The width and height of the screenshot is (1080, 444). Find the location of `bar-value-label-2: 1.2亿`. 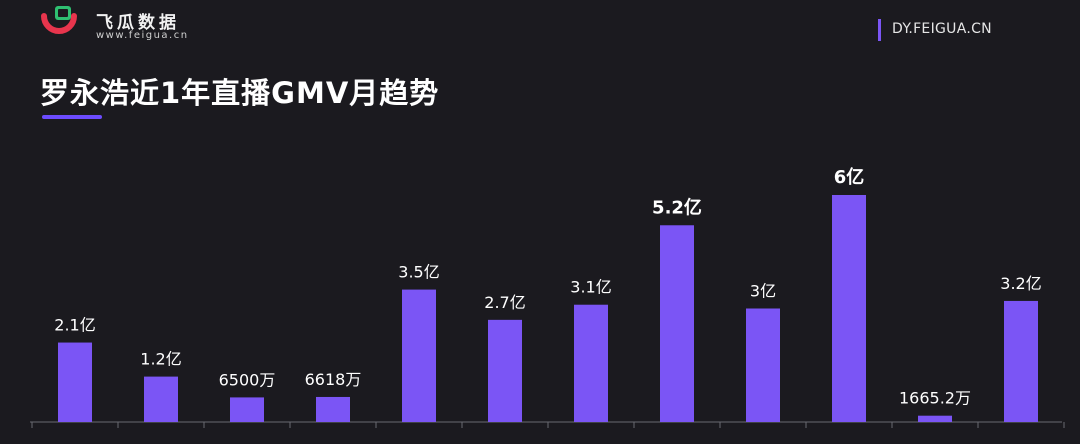

bar-value-label-2: 1.2亿 is located at coordinates (160, 359).